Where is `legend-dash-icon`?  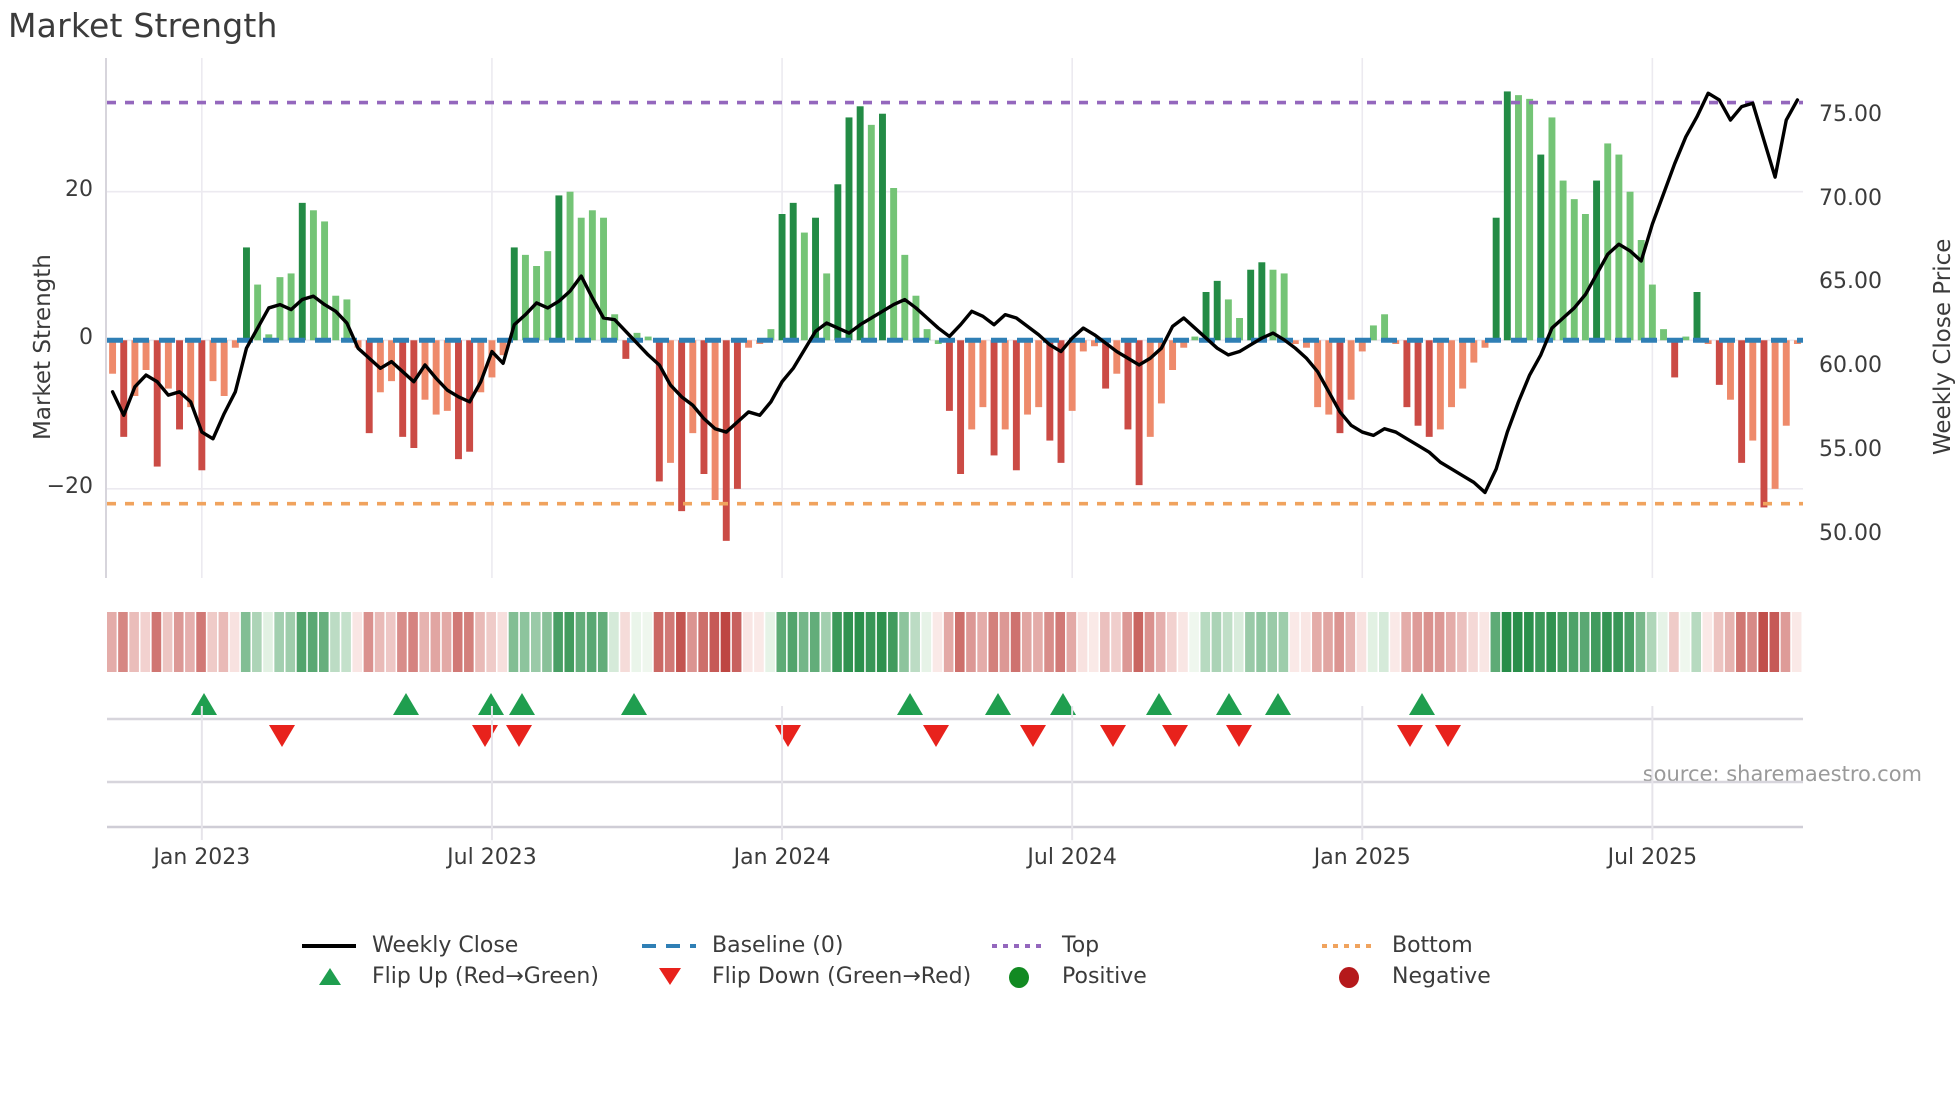 legend-dash-icon is located at coordinates (1019, 946).